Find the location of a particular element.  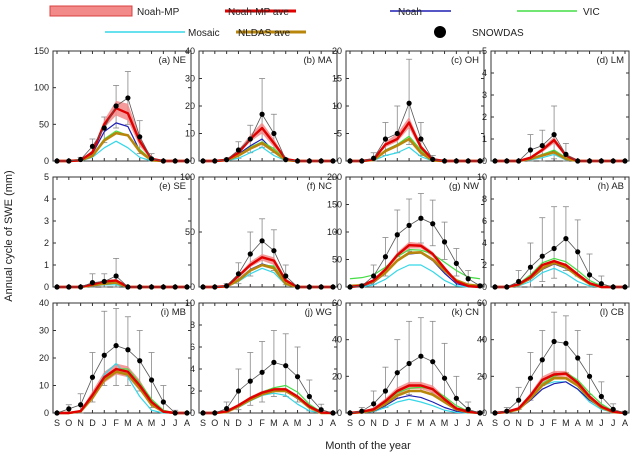

noahmp-range-band is located at coordinates (268, 141).